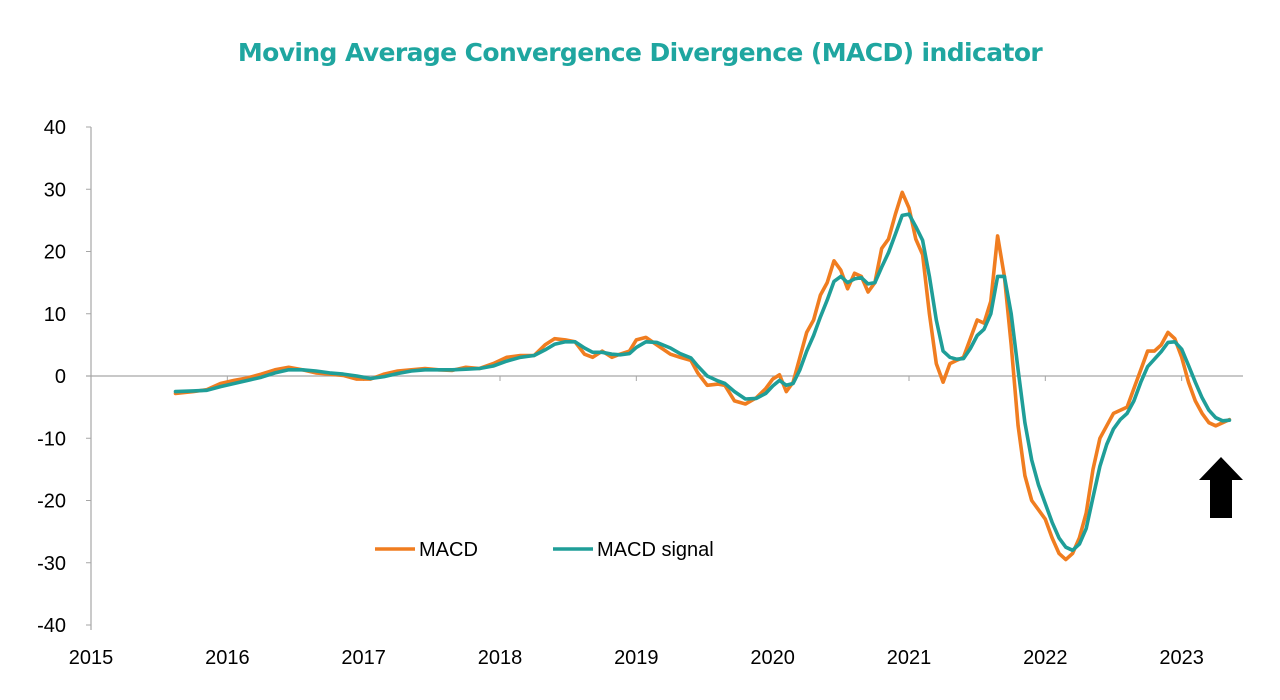  Describe the element at coordinates (500, 658) in the screenshot. I see `x-tick-label: 2018` at that location.